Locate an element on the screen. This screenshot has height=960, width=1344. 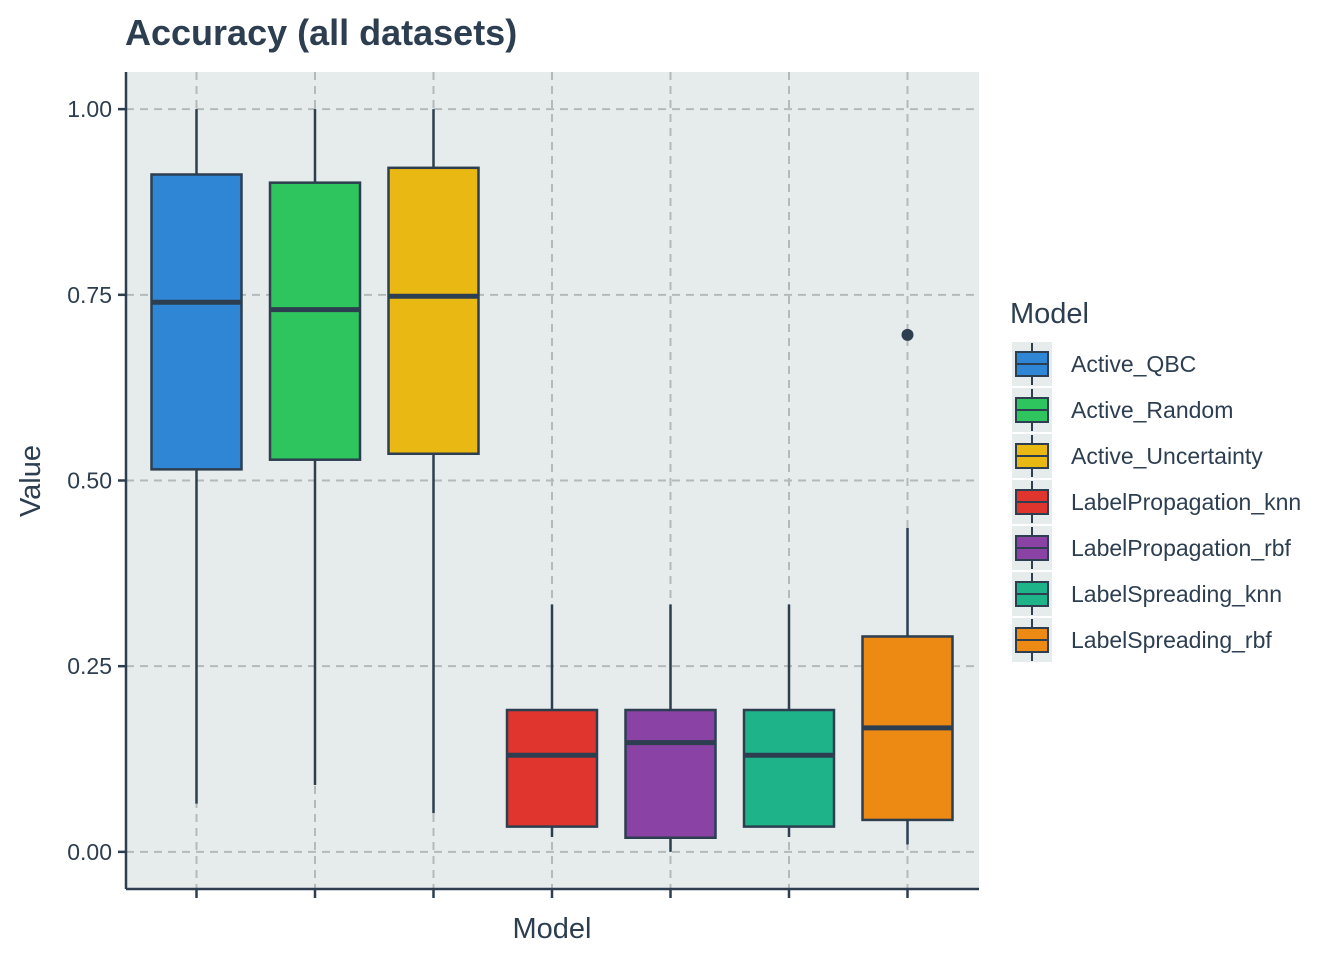
legend-label: Active_Random is located at coordinates (1152, 410).